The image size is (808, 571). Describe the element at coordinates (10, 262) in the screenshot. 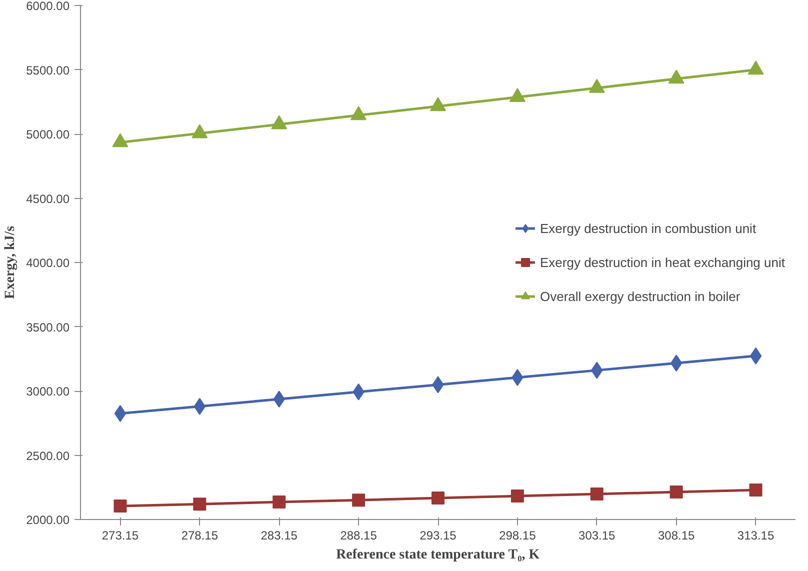

I see `y-axis-title: Exergy, kJ/s` at that location.